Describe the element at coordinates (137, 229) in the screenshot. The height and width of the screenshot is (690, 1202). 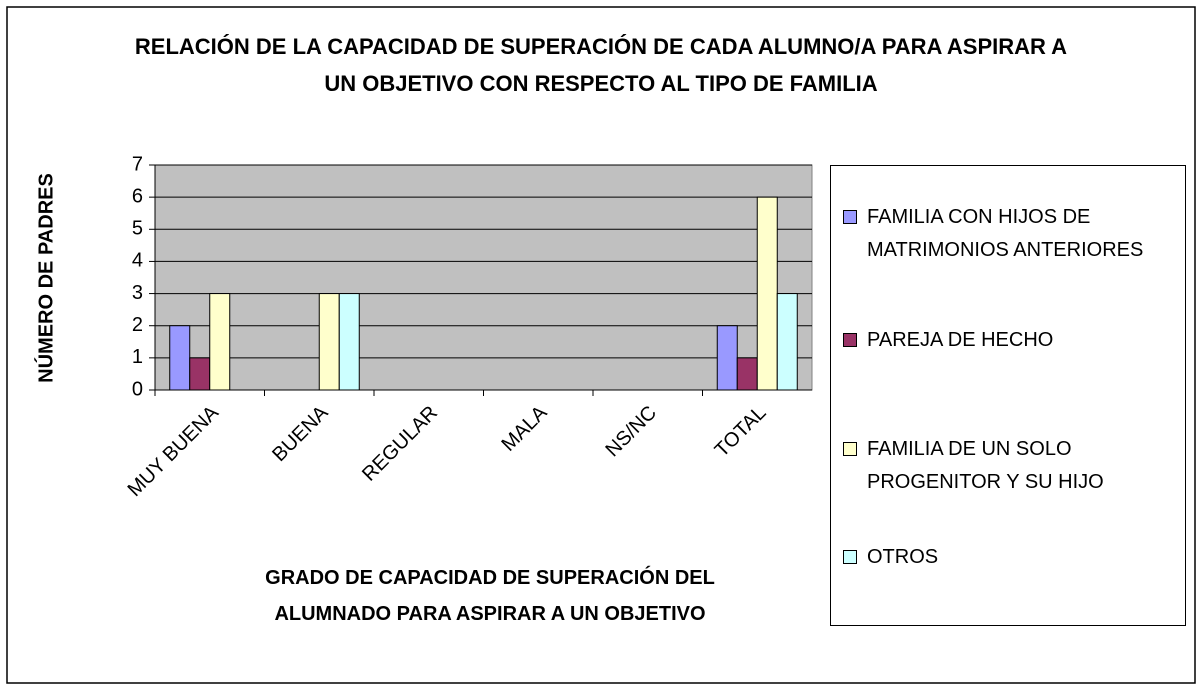
I see `y-tick-label: 5` at that location.